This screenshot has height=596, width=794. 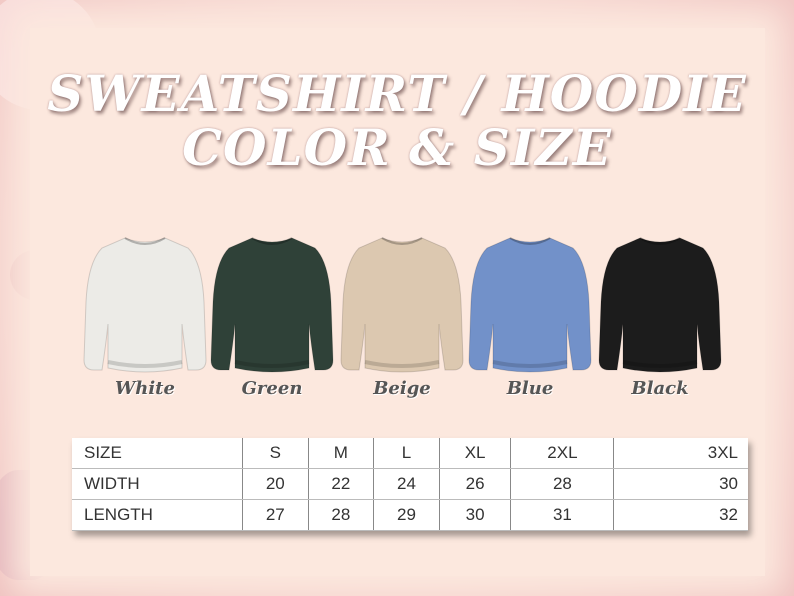 I want to click on table-cell: M, so click(x=340, y=453).